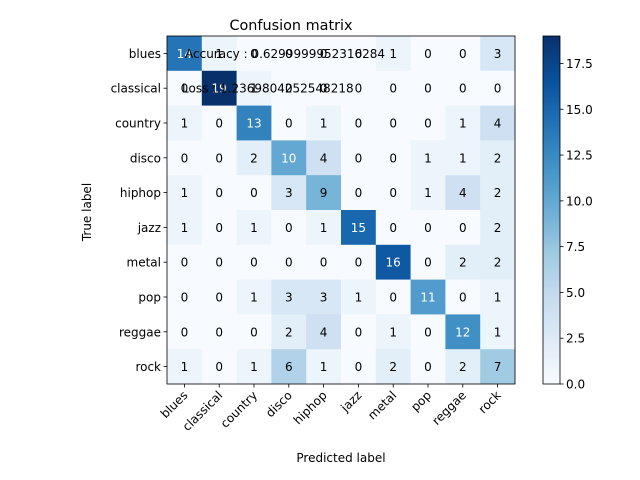  What do you see at coordinates (279, 404) in the screenshot?
I see `x-tick-label: disco` at bounding box center [279, 404].